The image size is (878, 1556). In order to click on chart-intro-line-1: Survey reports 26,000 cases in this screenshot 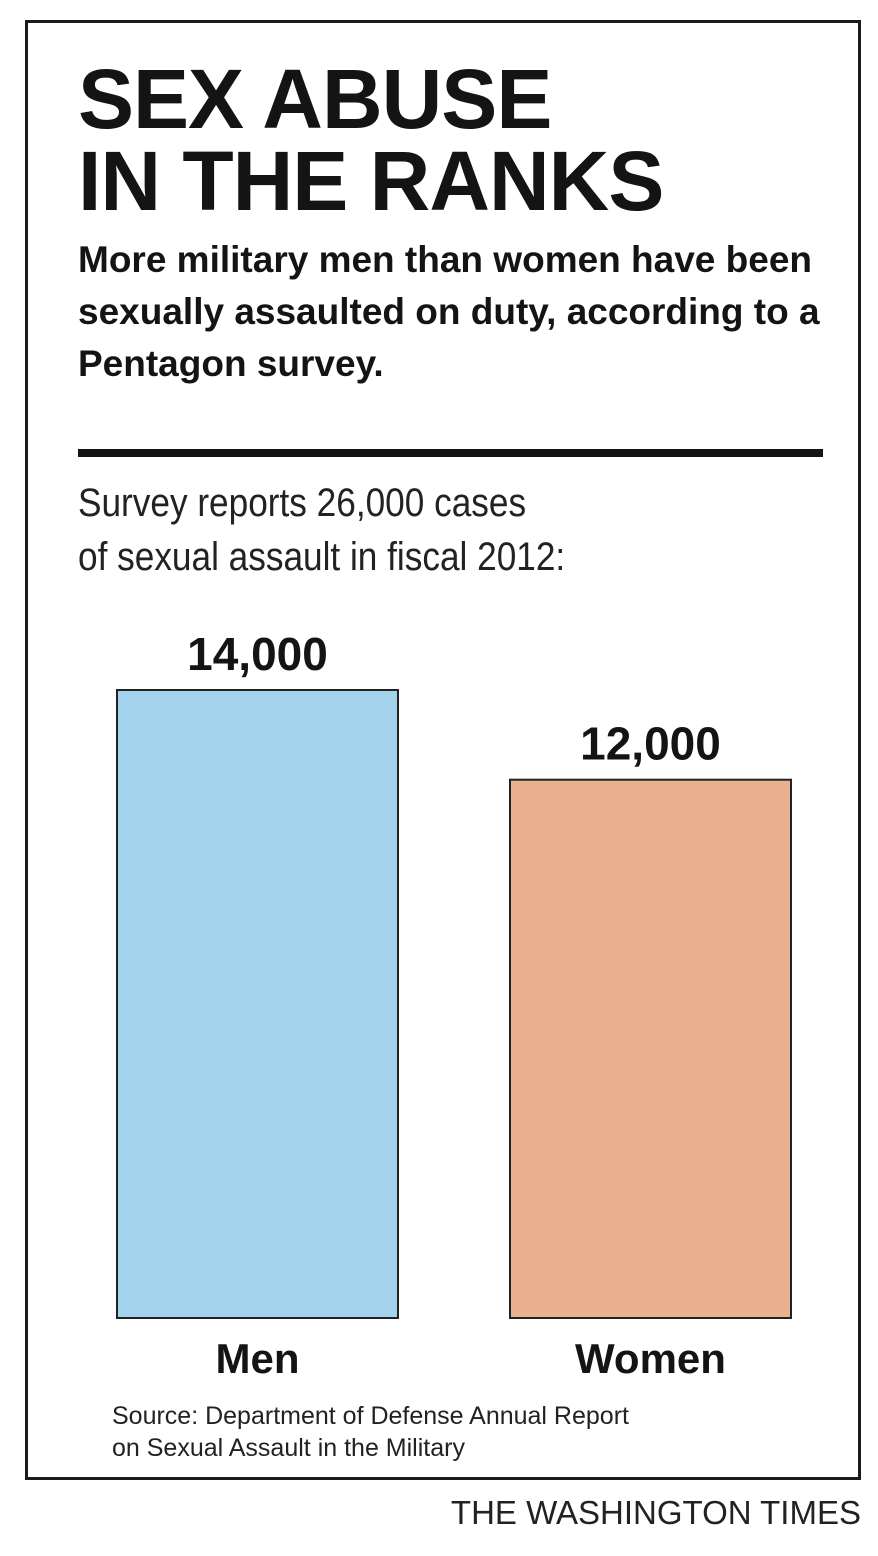, I will do `click(302, 503)`.